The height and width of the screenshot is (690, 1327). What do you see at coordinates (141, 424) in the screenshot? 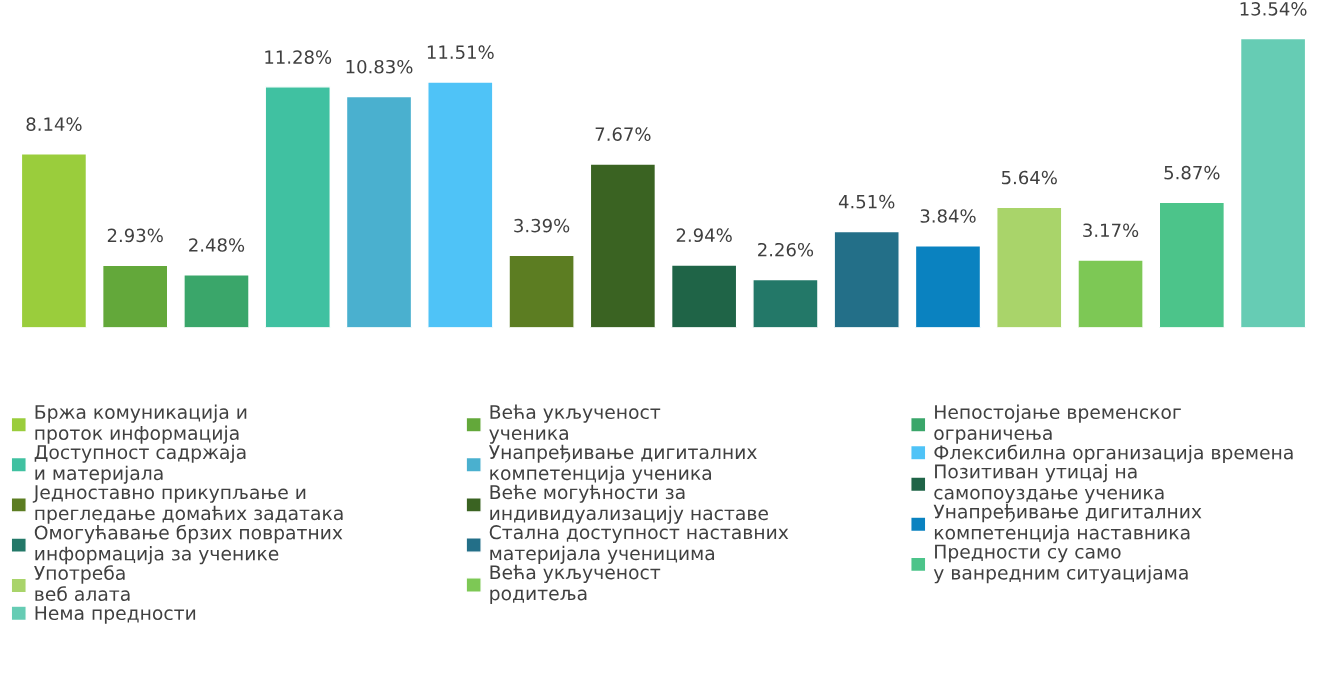
I see `legend-label: Бржа комуникација и проток информација` at bounding box center [141, 424].